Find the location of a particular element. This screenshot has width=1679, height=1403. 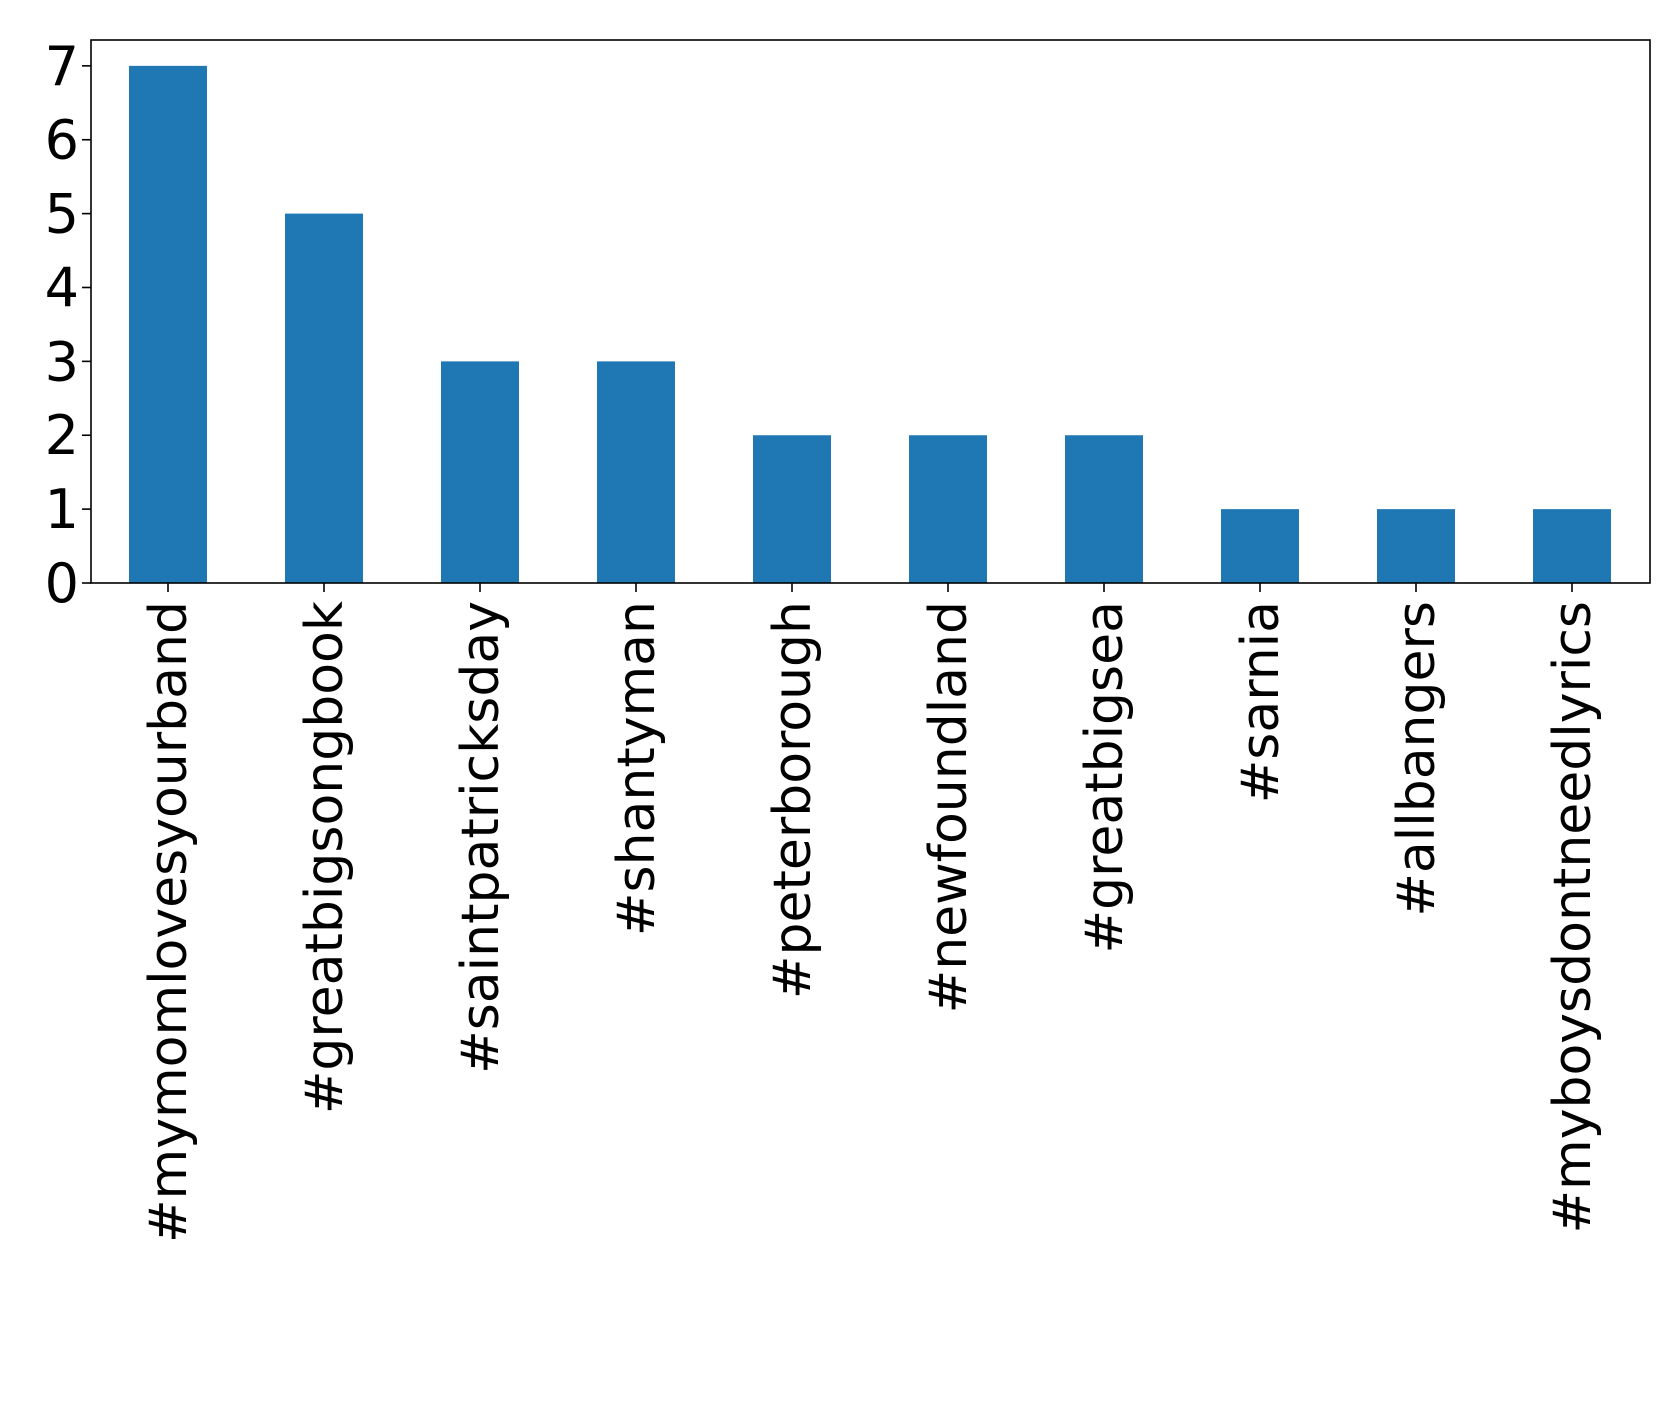

bar-shantyman is located at coordinates (636, 472).